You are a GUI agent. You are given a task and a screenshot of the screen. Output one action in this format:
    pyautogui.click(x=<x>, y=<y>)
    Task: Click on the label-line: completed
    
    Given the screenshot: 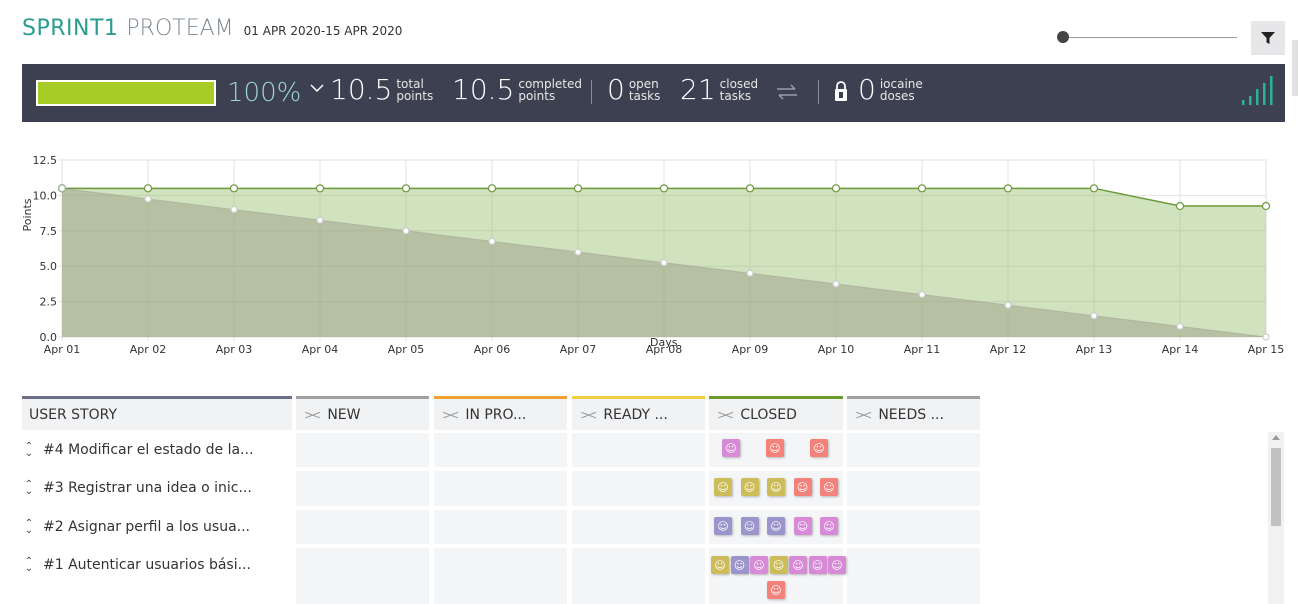 What is the action you would take?
    pyautogui.click(x=550, y=84)
    